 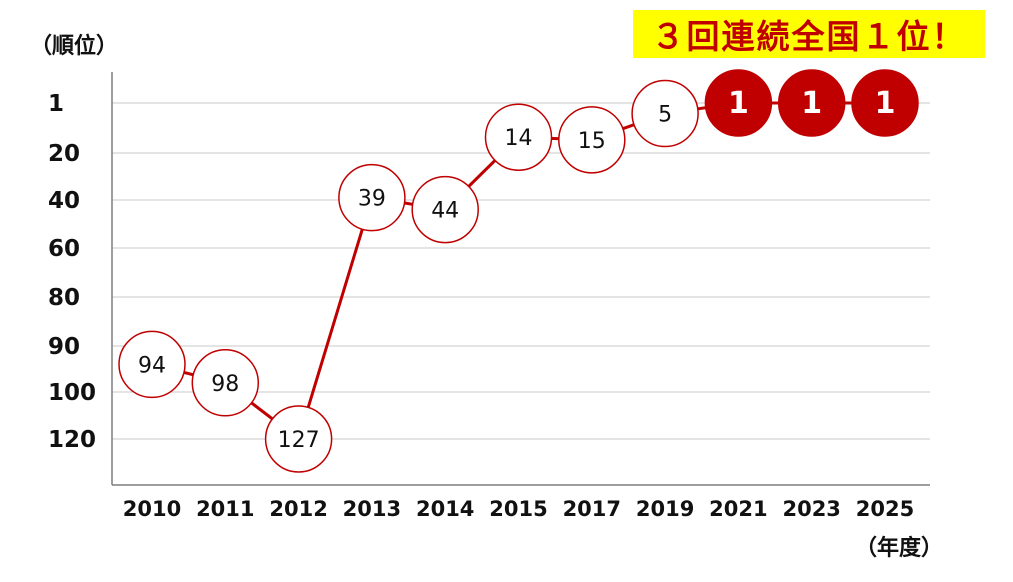 I want to click on data-label: 5, so click(x=665, y=115).